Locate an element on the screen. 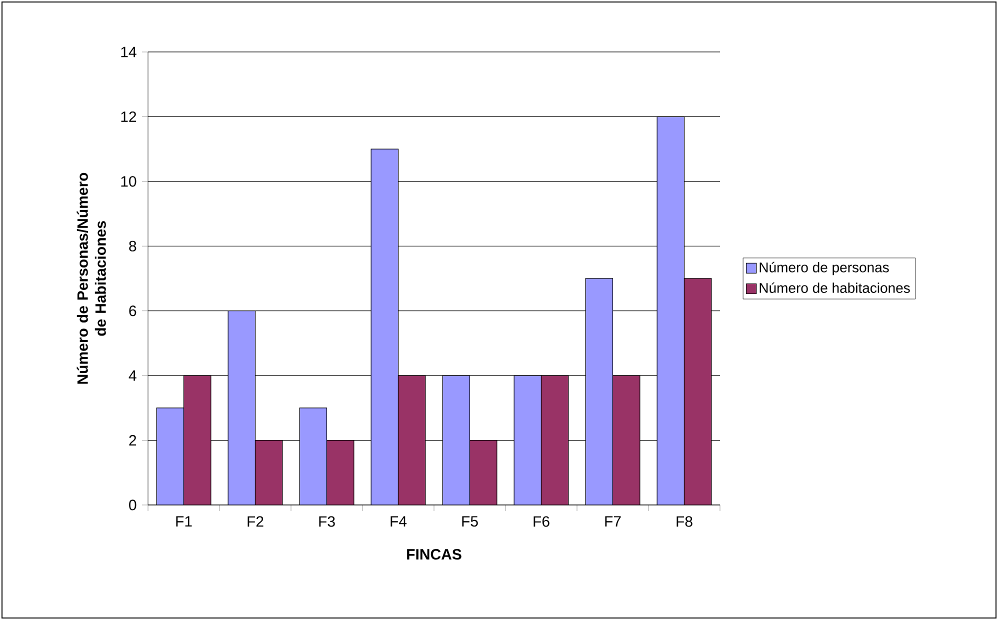 This screenshot has width=998, height=620. y-tick-label: 8 is located at coordinates (132, 246).